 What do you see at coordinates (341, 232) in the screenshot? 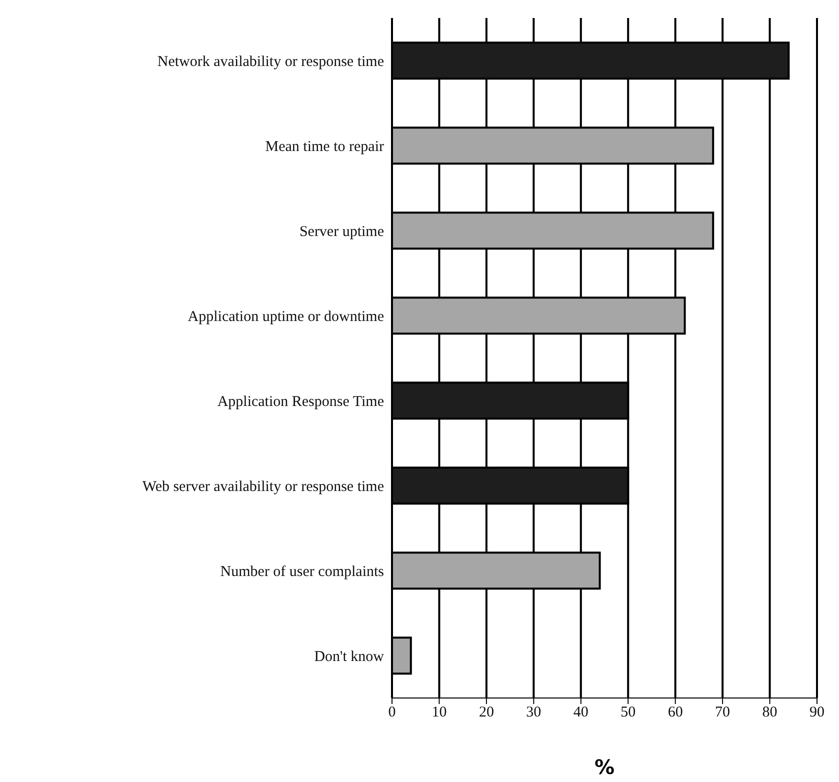
I see `y-tick-label: Server uptime` at bounding box center [341, 232].